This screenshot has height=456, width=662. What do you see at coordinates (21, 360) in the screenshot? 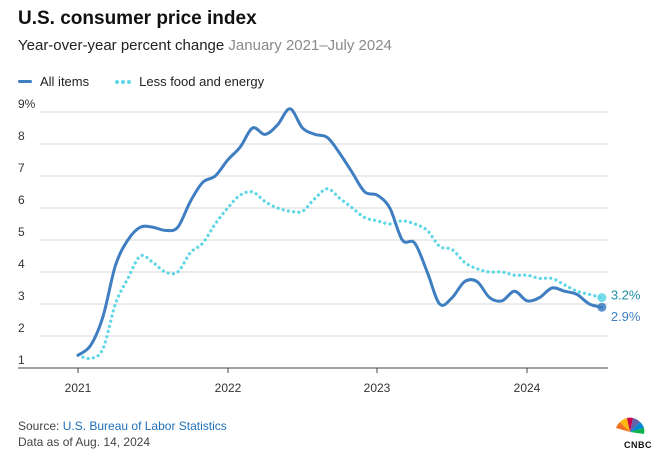
I see `y-tick-label: 1` at bounding box center [21, 360].